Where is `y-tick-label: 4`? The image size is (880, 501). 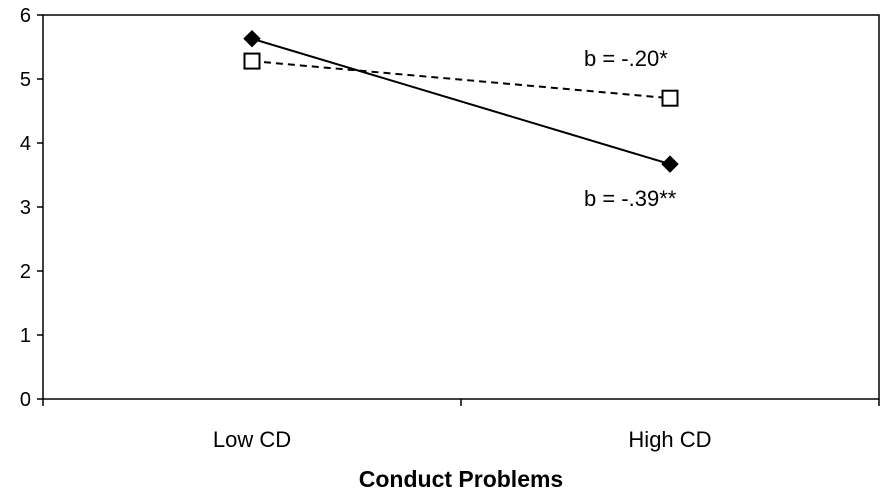
y-tick-label: 4 is located at coordinates (25, 144).